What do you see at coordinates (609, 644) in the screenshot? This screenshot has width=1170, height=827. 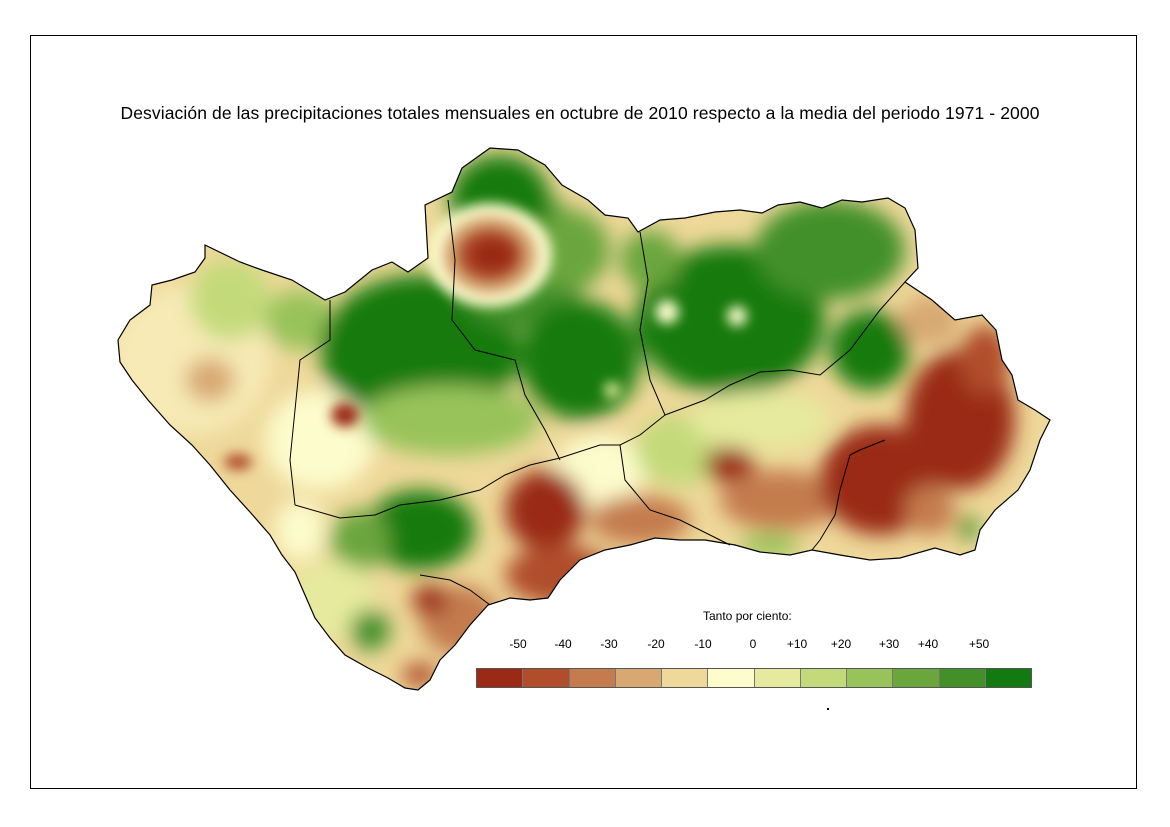 I see `legend-tick: -30` at bounding box center [609, 644].